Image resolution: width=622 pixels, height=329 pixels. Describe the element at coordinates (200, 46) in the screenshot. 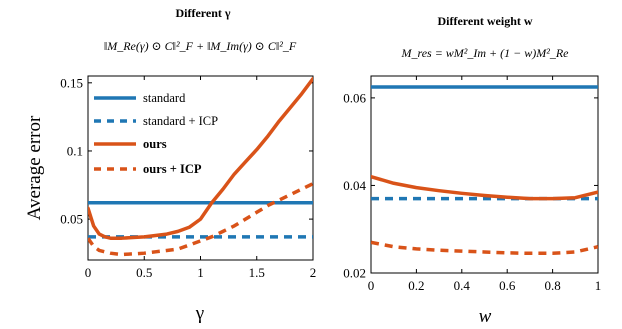

I see `left-chart-formula: ‖M_Re(γ) ⊙ C‖²_F + ‖M_Im(γ) ⊙ C‖²_F` at that location.